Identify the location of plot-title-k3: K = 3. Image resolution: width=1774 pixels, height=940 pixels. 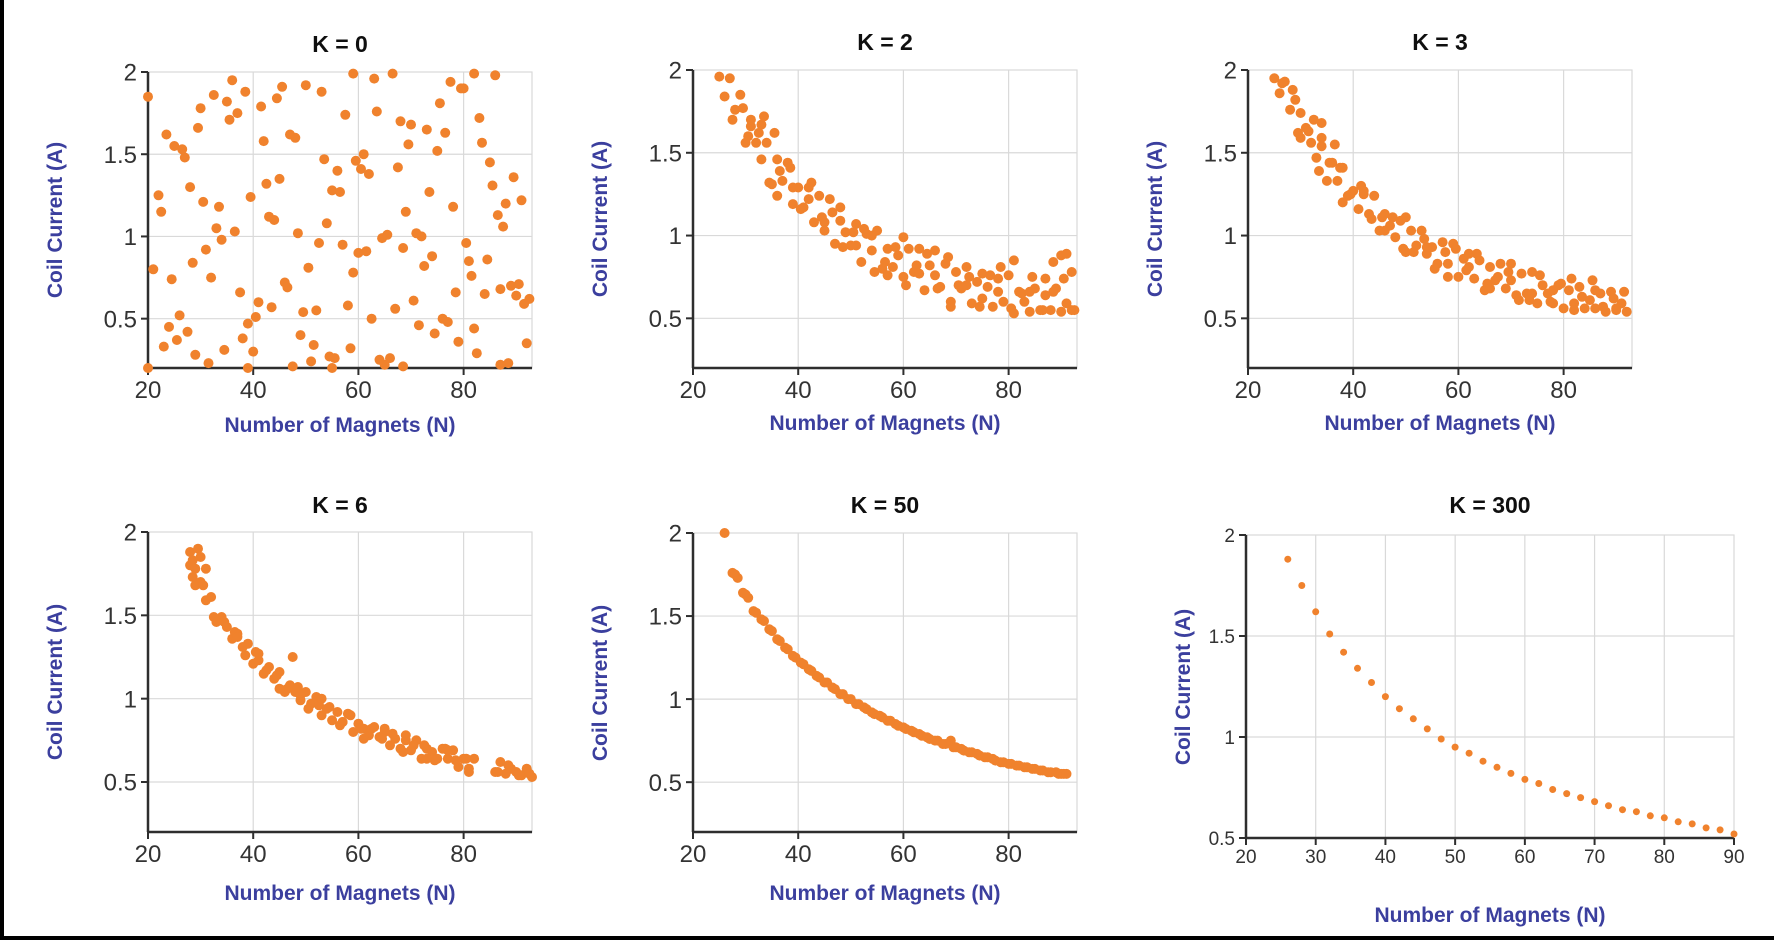
(1440, 42).